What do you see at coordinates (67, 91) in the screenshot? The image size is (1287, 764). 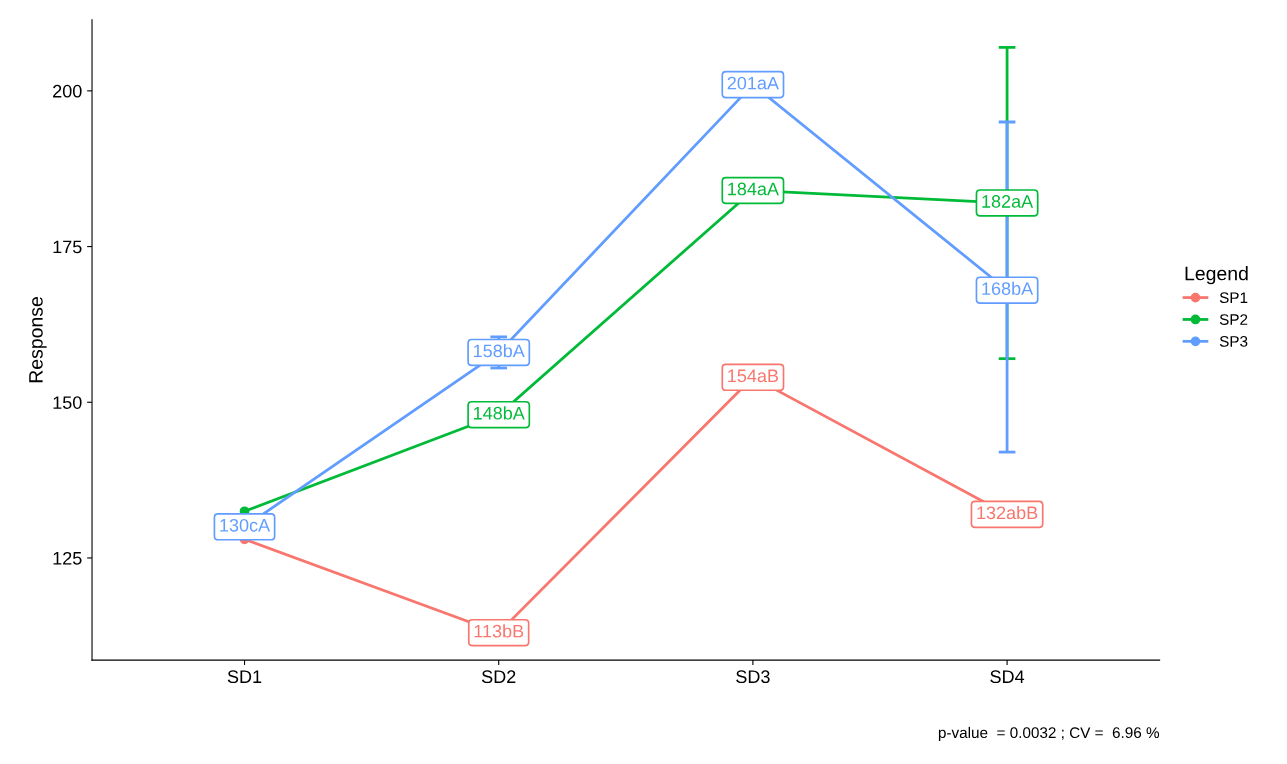 I see `y-tick-label: 200` at bounding box center [67, 91].